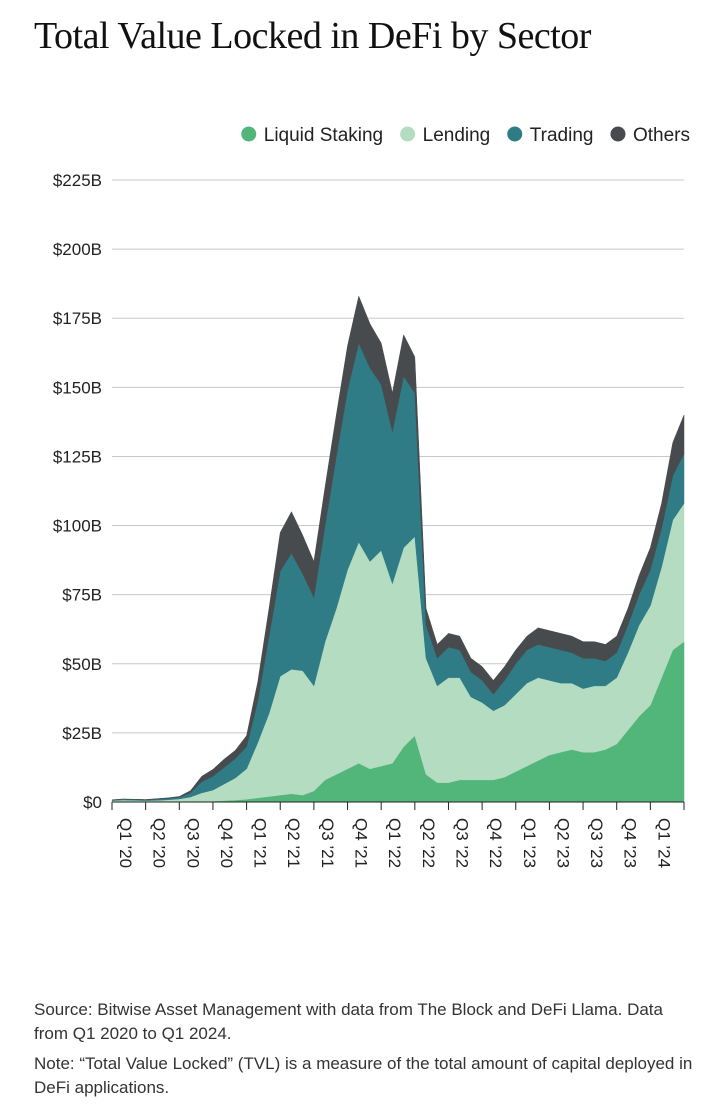  What do you see at coordinates (77, 387) in the screenshot?
I see `y-tick-label: $150B` at bounding box center [77, 387].